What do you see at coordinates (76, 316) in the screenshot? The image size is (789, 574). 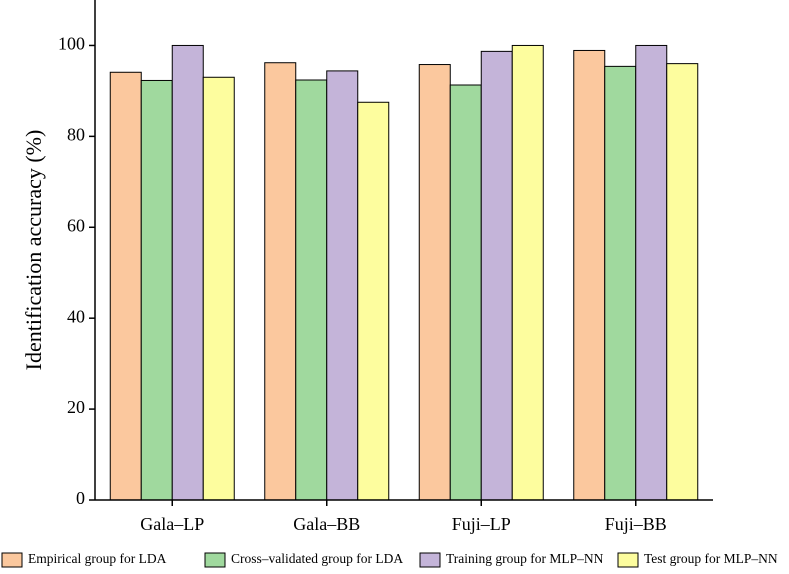 I see `y-tick-label: 40` at bounding box center [76, 316].